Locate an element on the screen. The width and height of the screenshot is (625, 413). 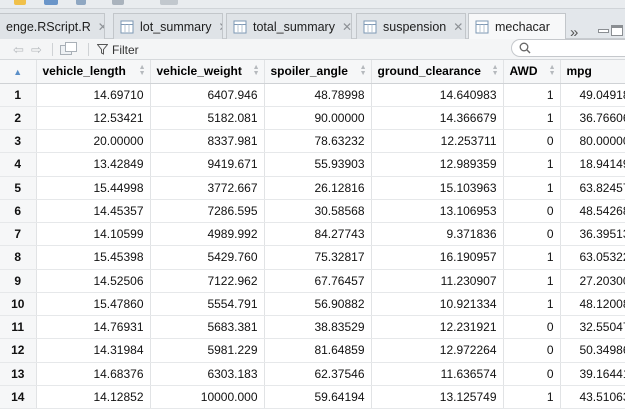
cell-row-index: 7 is located at coordinates (18, 234).